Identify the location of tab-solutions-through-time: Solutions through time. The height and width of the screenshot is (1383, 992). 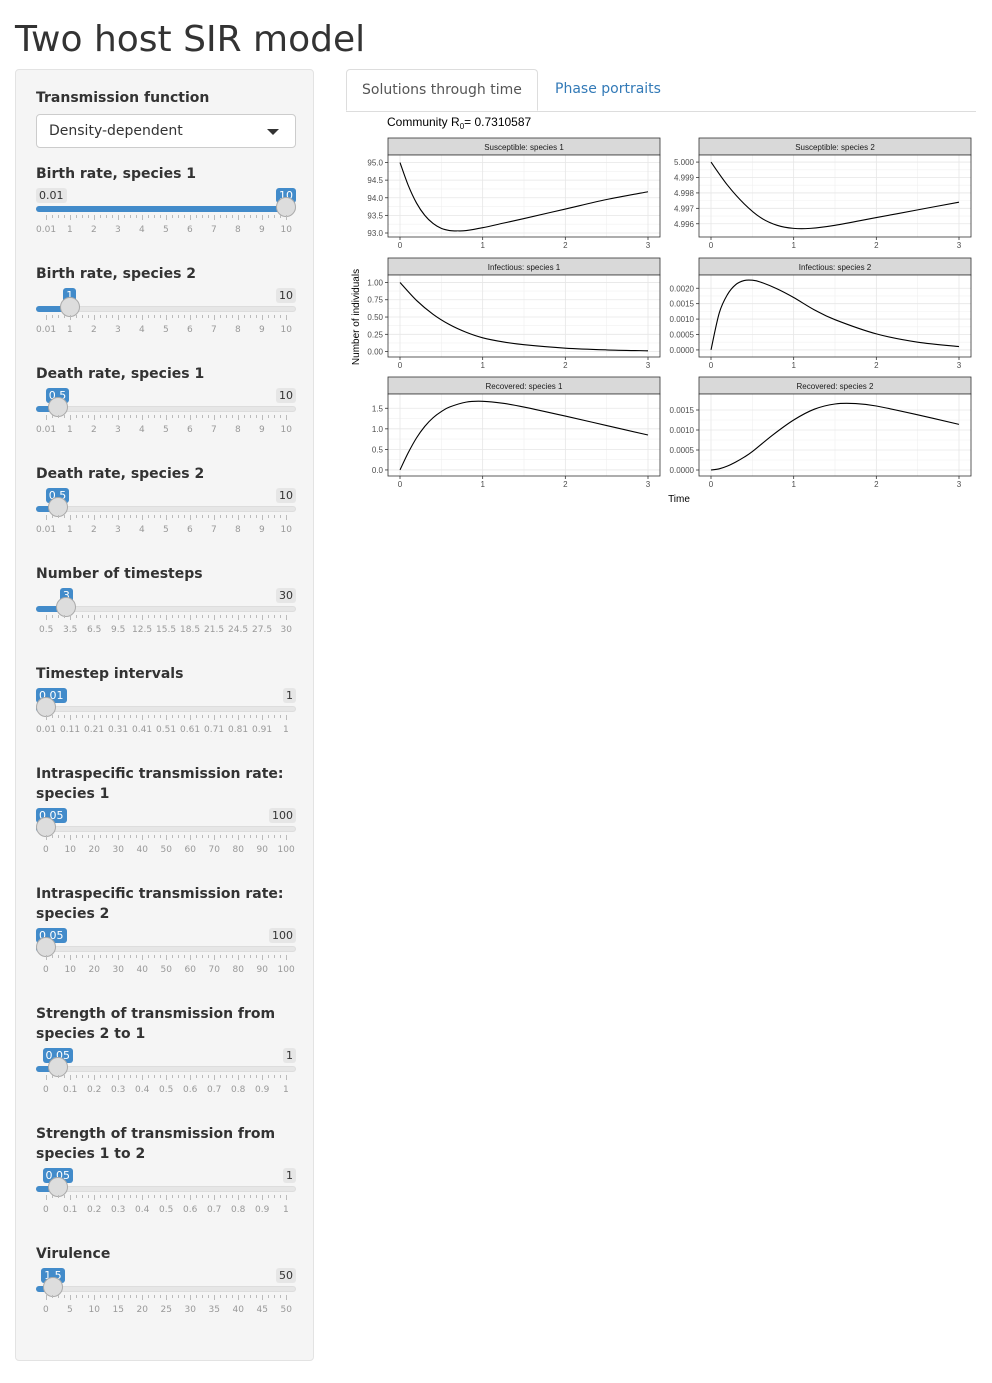
(442, 90).